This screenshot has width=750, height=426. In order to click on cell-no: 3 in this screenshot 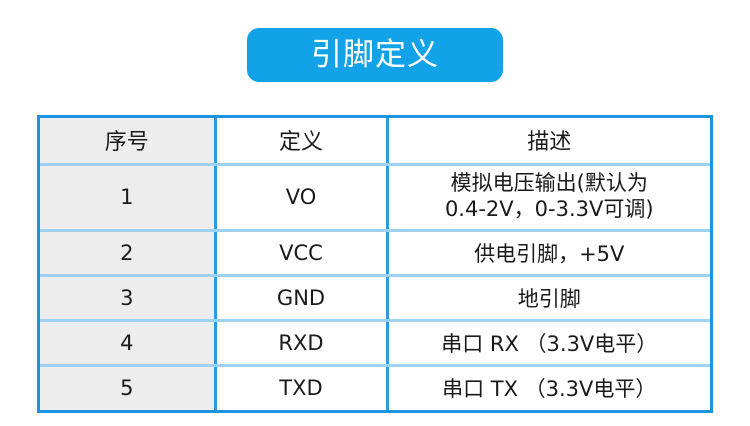, I will do `click(128, 298)`.